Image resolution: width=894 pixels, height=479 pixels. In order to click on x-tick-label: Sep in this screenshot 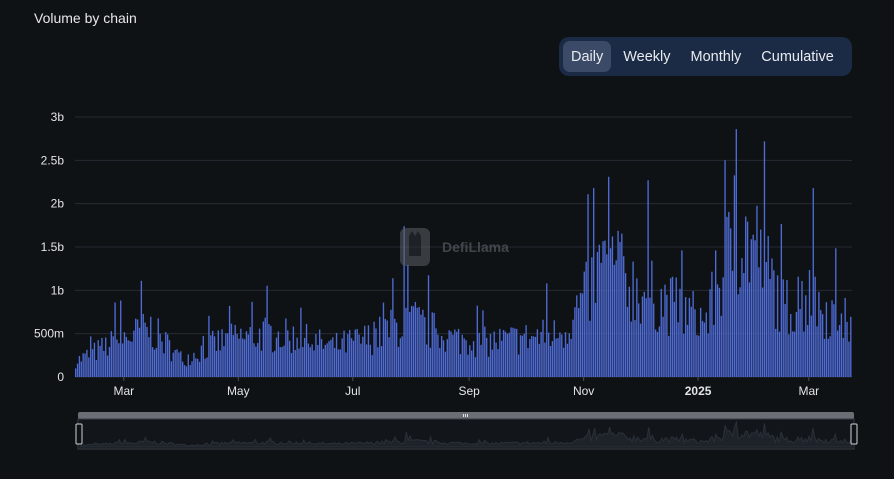, I will do `click(469, 391)`.